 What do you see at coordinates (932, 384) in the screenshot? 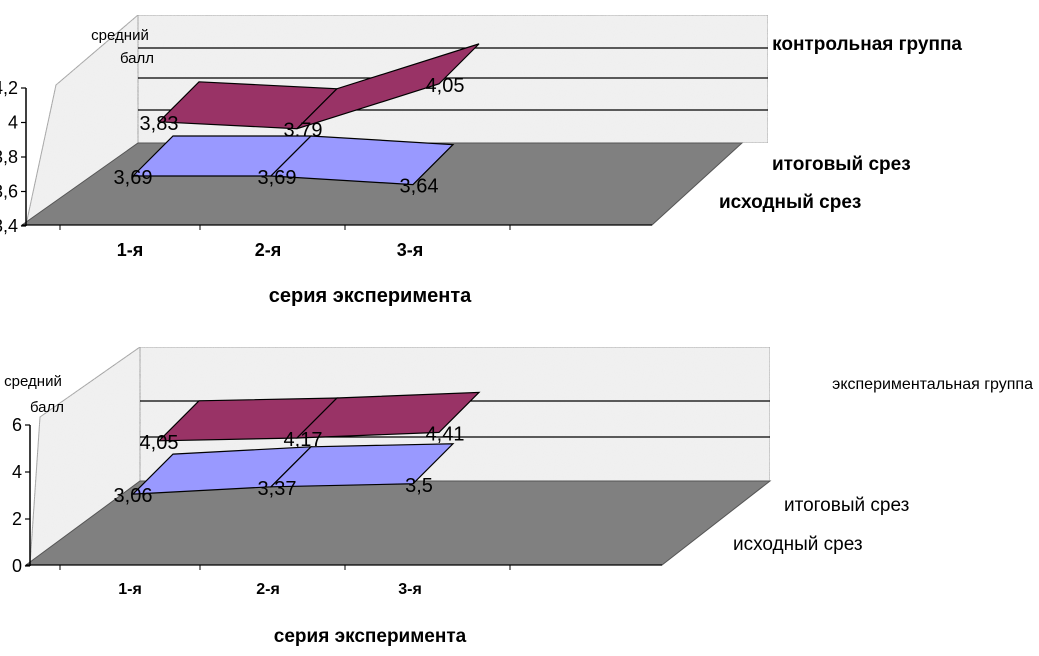
I see `chart-title: экспериментальная группа` at bounding box center [932, 384].